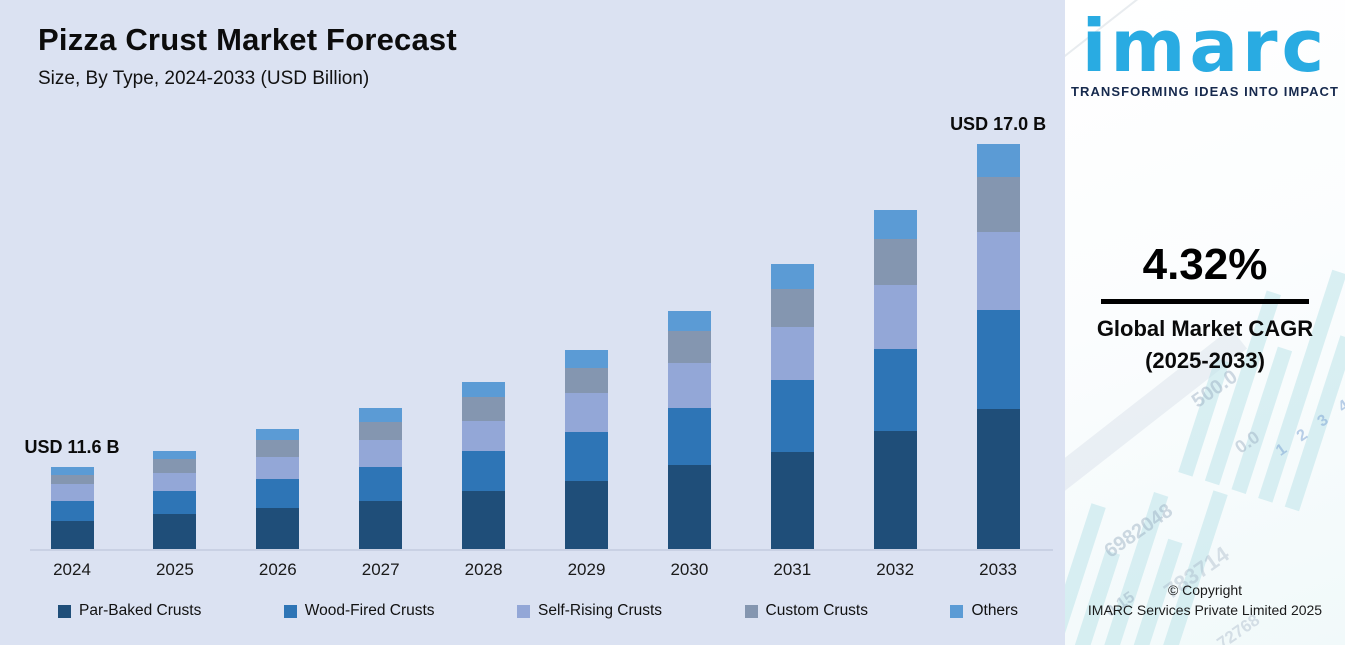  Describe the element at coordinates (484, 436) in the screenshot. I see `segment-2028-self-rising-crusts` at that location.